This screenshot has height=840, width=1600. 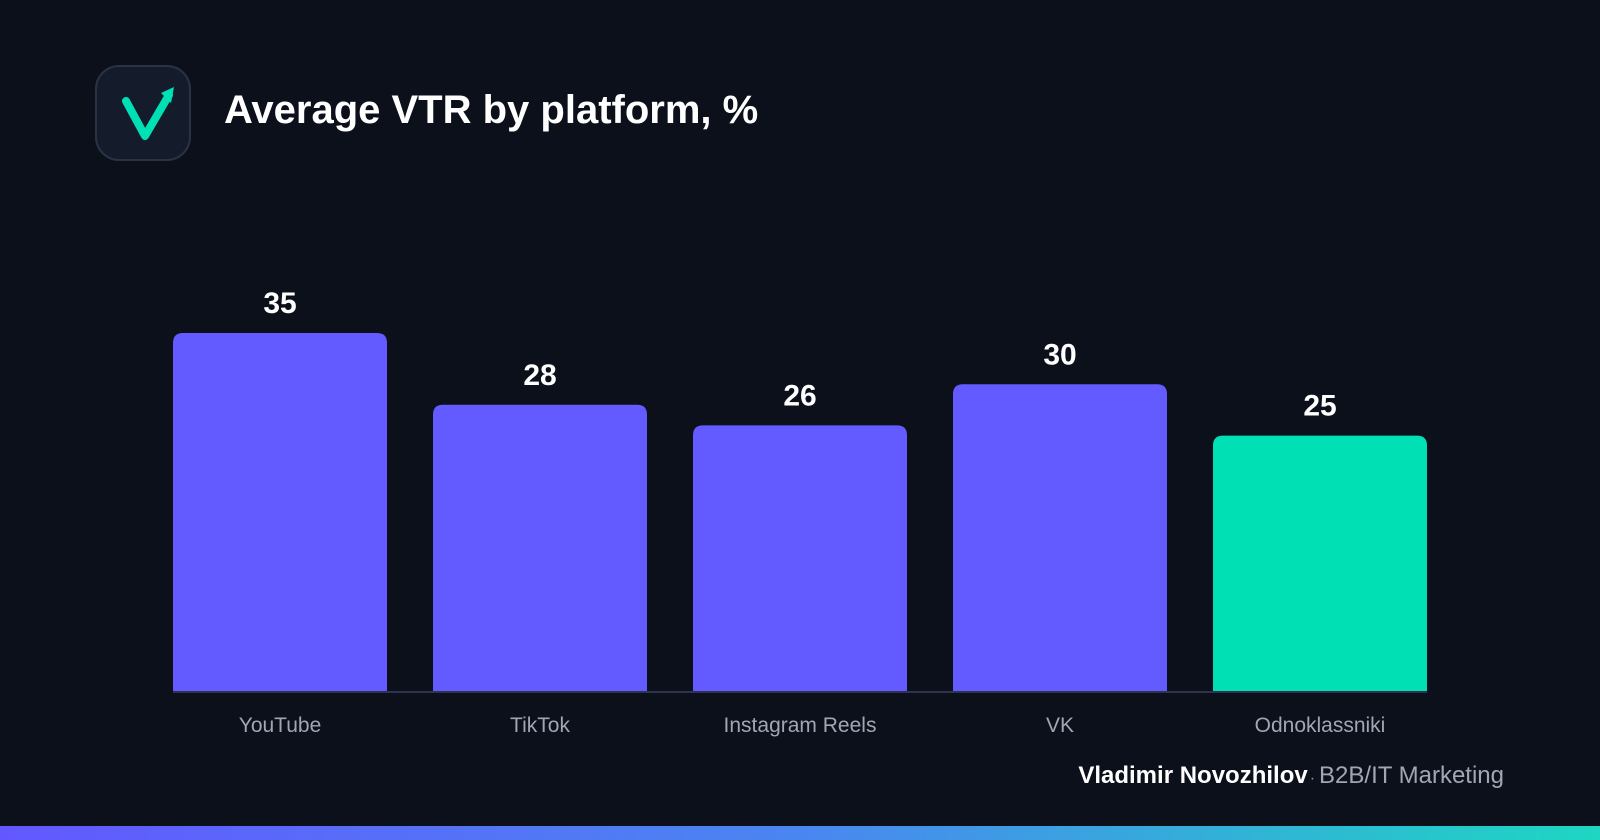 What do you see at coordinates (1193, 775) in the screenshot?
I see `author-name: Vladimir Novozhilov` at bounding box center [1193, 775].